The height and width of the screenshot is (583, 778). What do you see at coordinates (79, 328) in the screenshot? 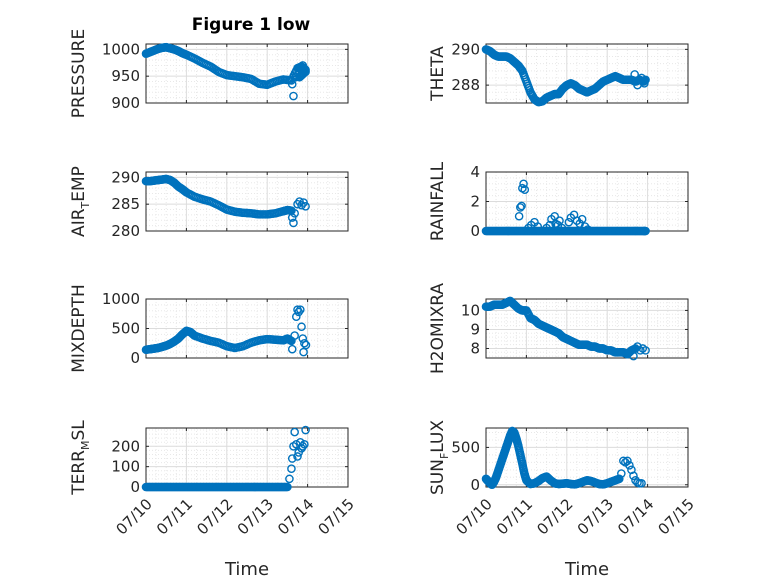
I see `y-axis-label: MIXDEPTH` at bounding box center [79, 328].